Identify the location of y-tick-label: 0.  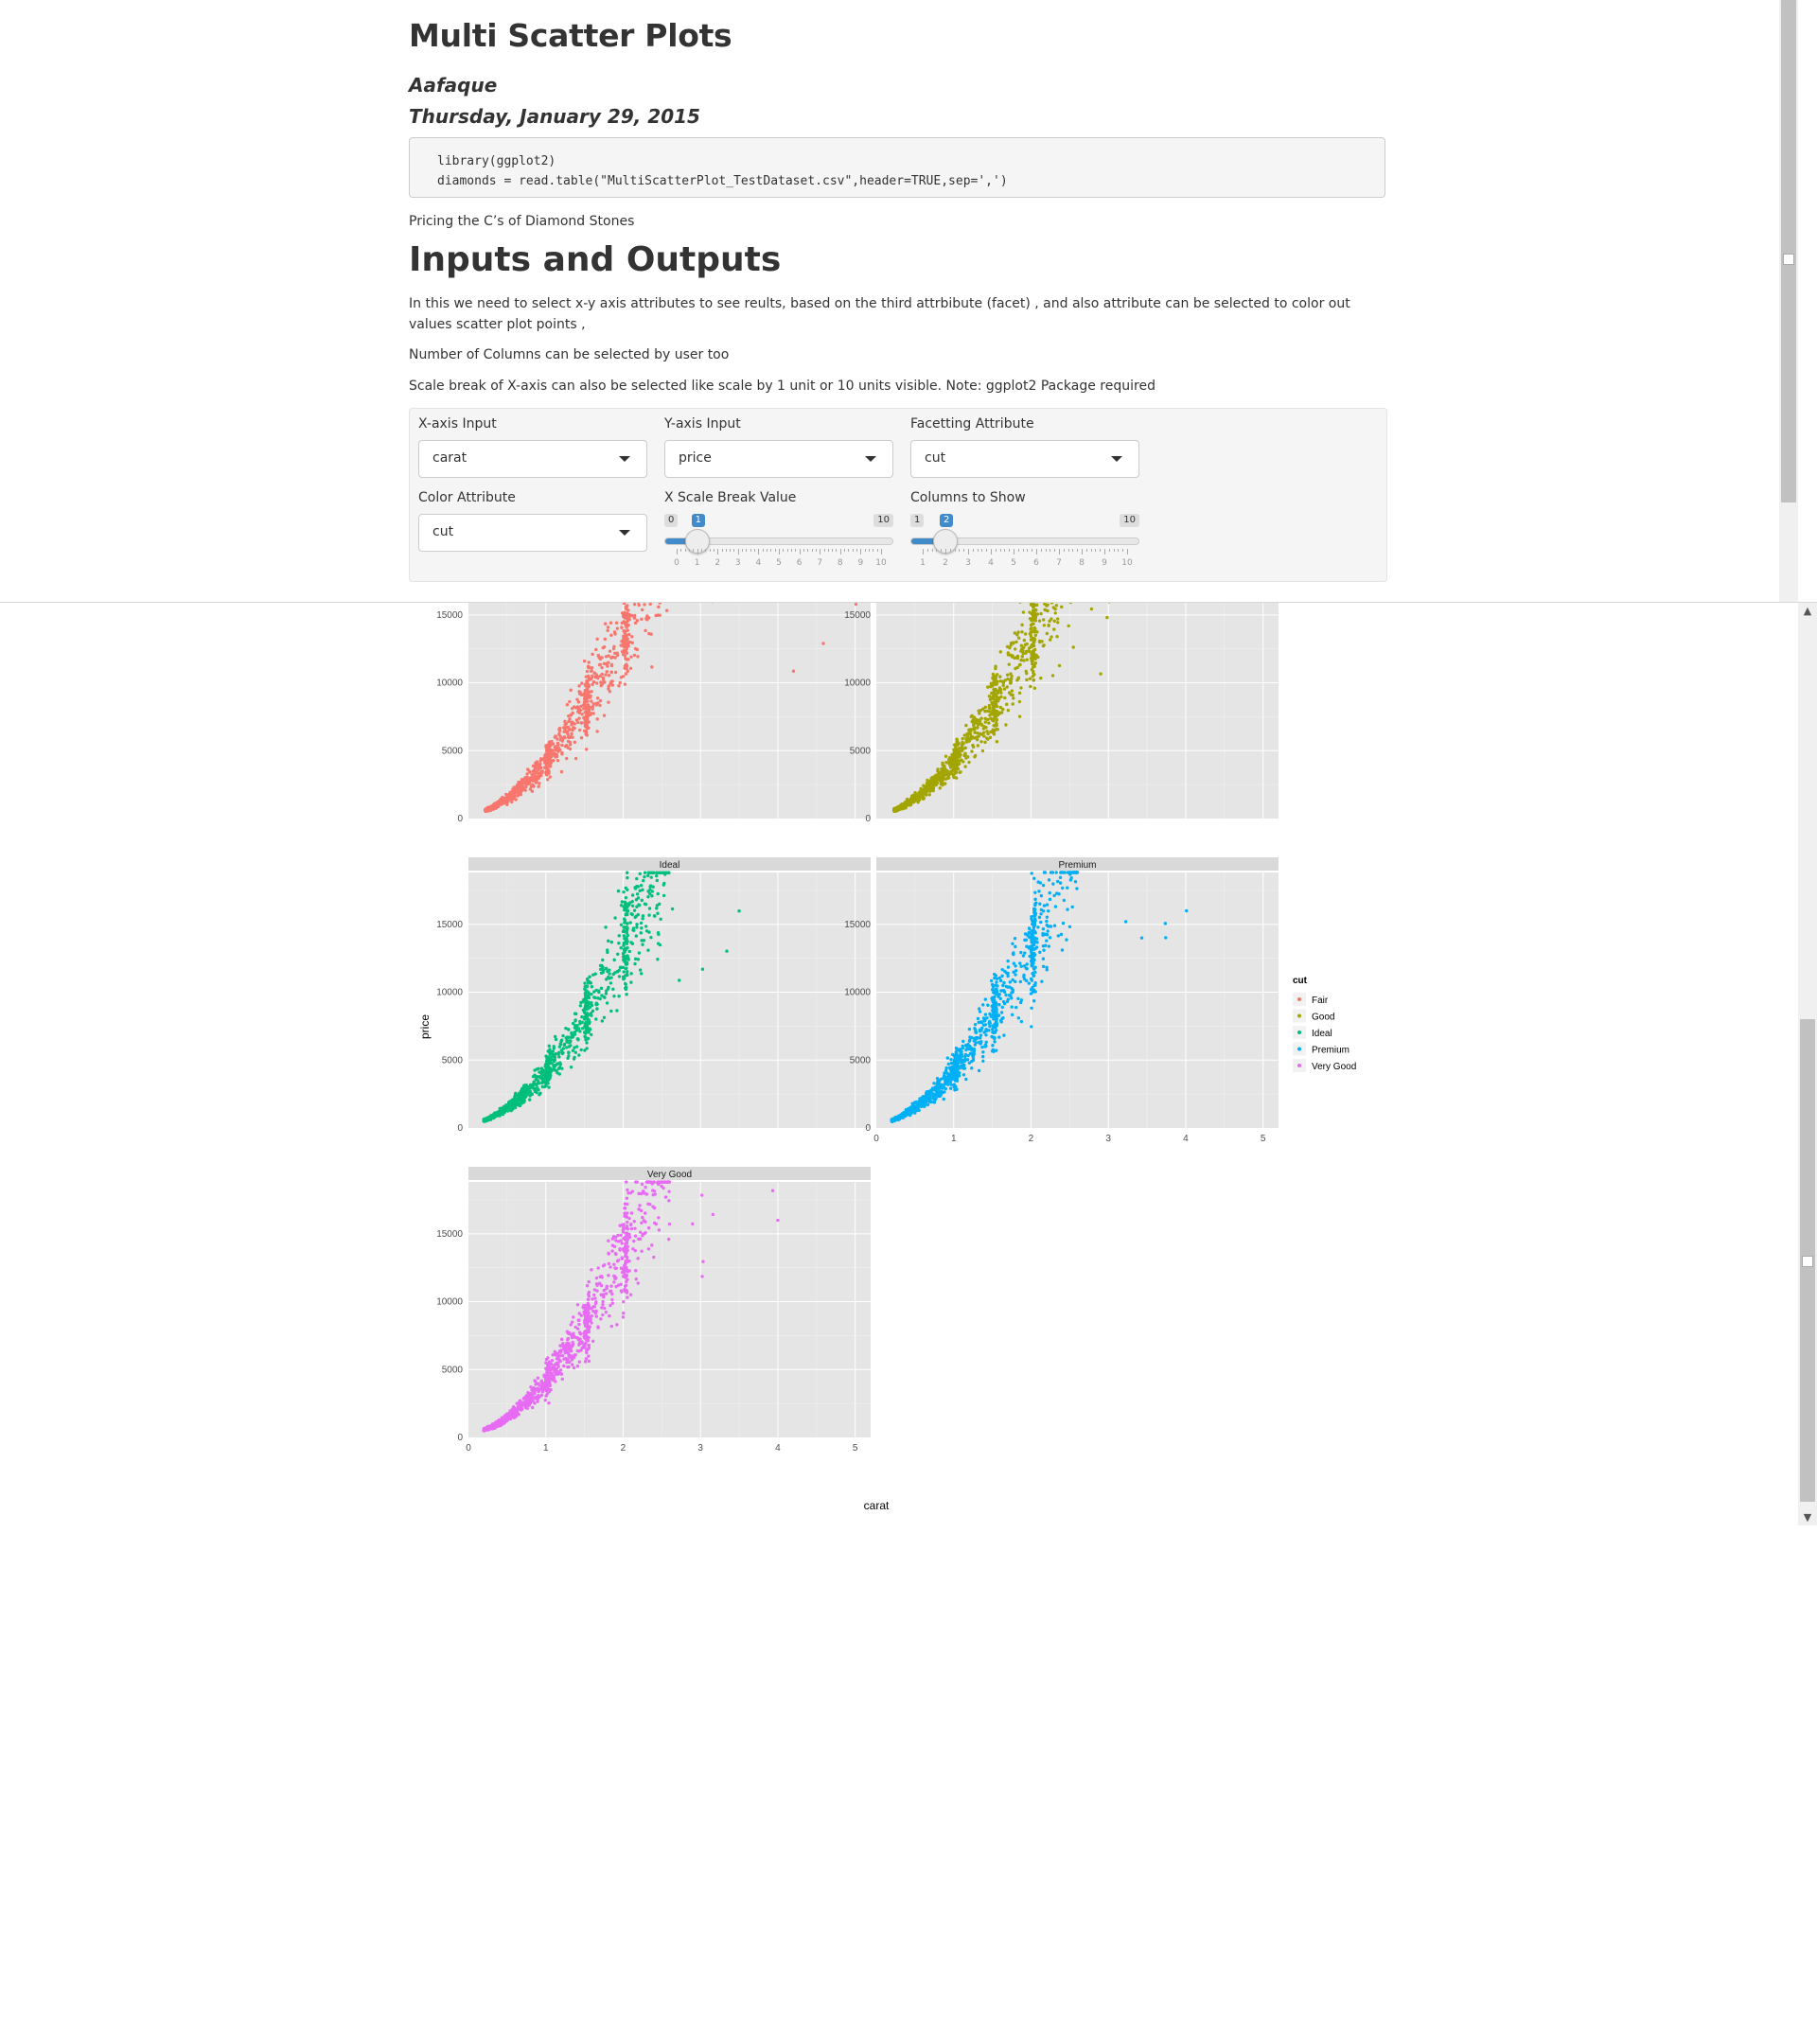
(868, 1128).